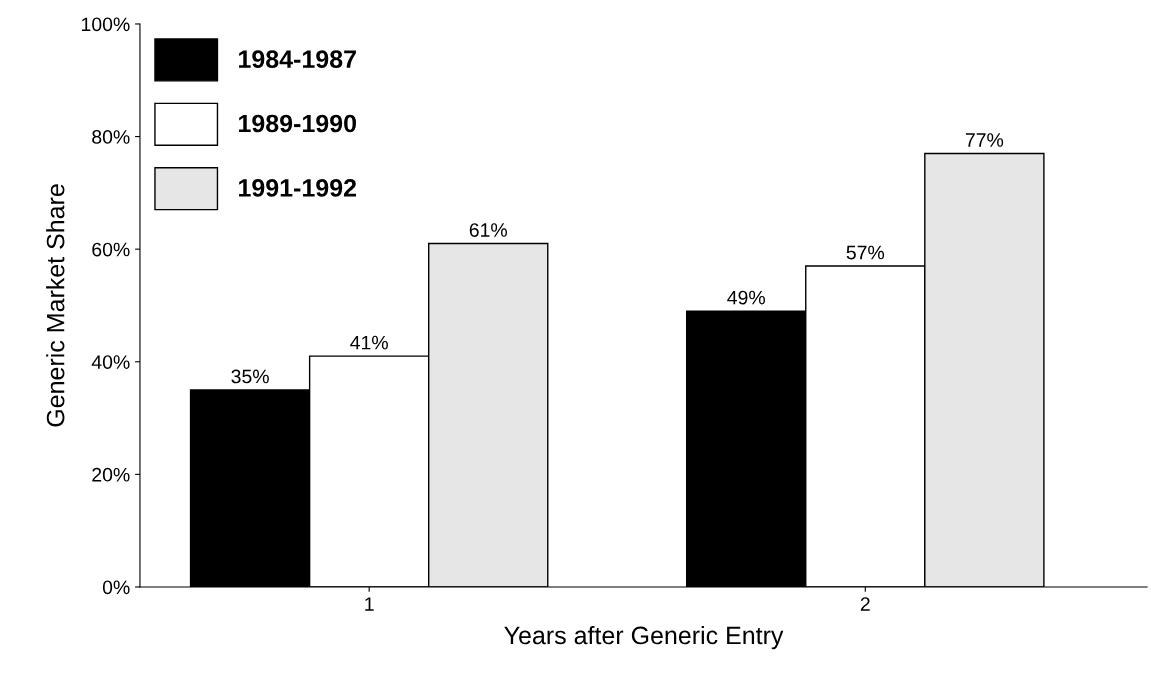 The image size is (1151, 683). Describe the element at coordinates (298, 188) in the screenshot. I see `legend-label: 1991-1992` at that location.